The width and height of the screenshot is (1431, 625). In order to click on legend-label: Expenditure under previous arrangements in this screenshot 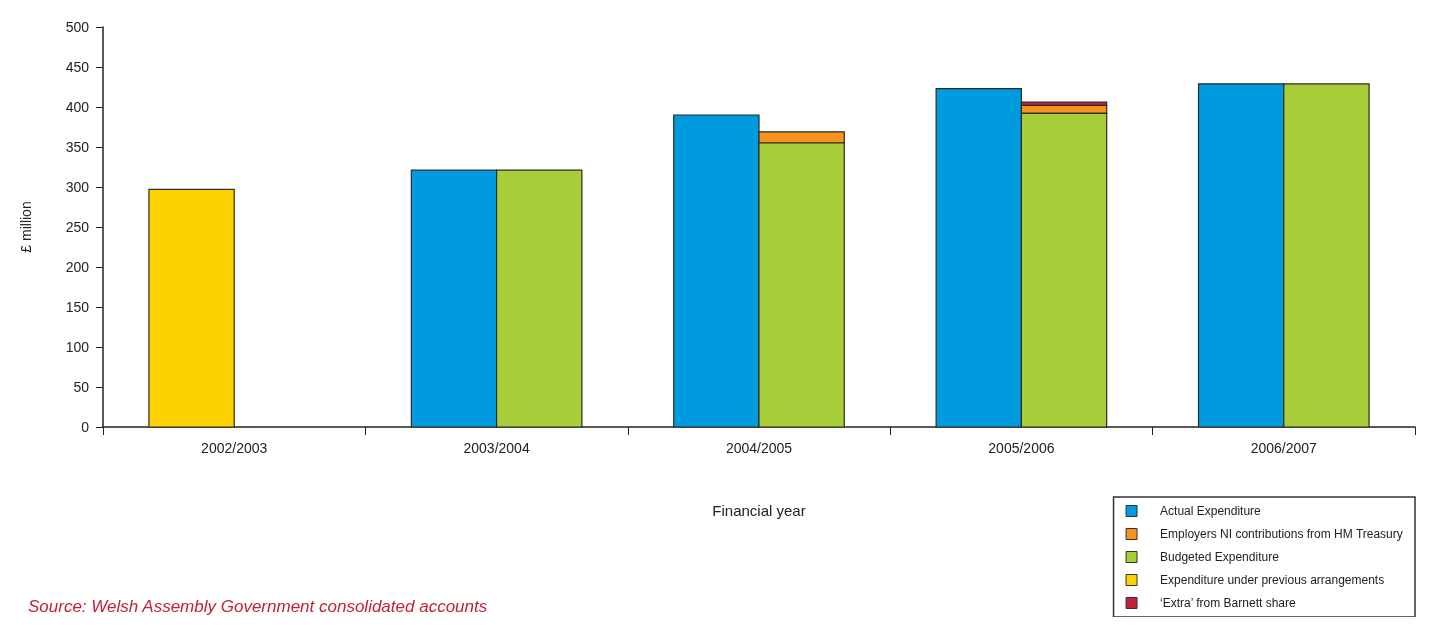, I will do `click(1272, 580)`.